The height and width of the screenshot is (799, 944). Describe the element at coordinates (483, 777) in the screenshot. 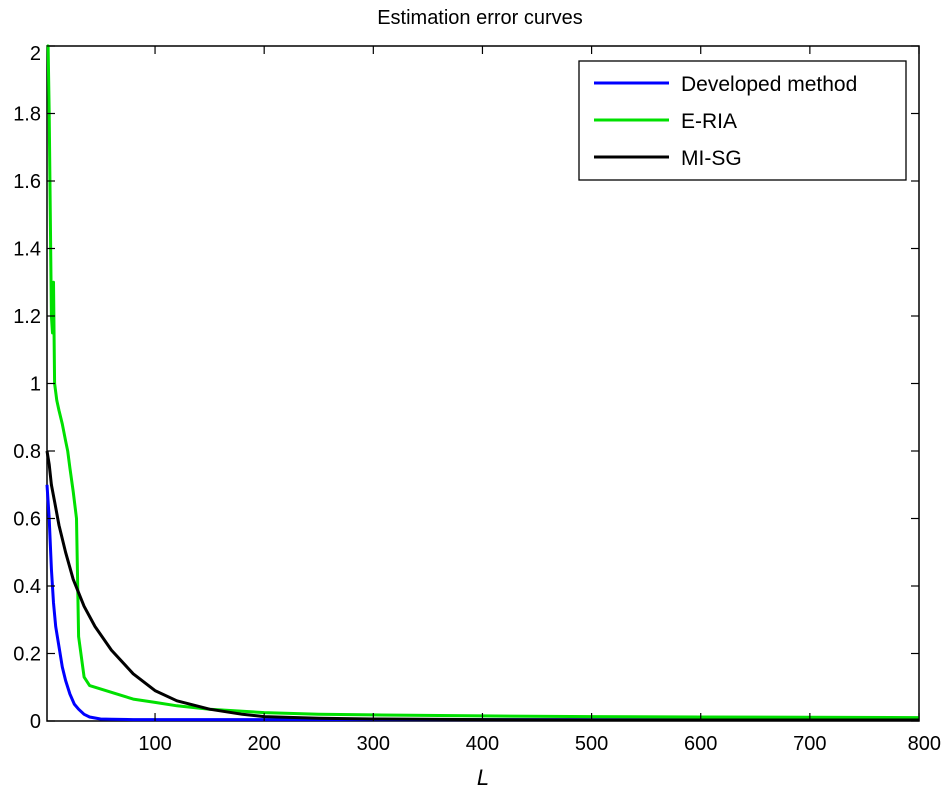

I see `x-axis-label: L` at that location.